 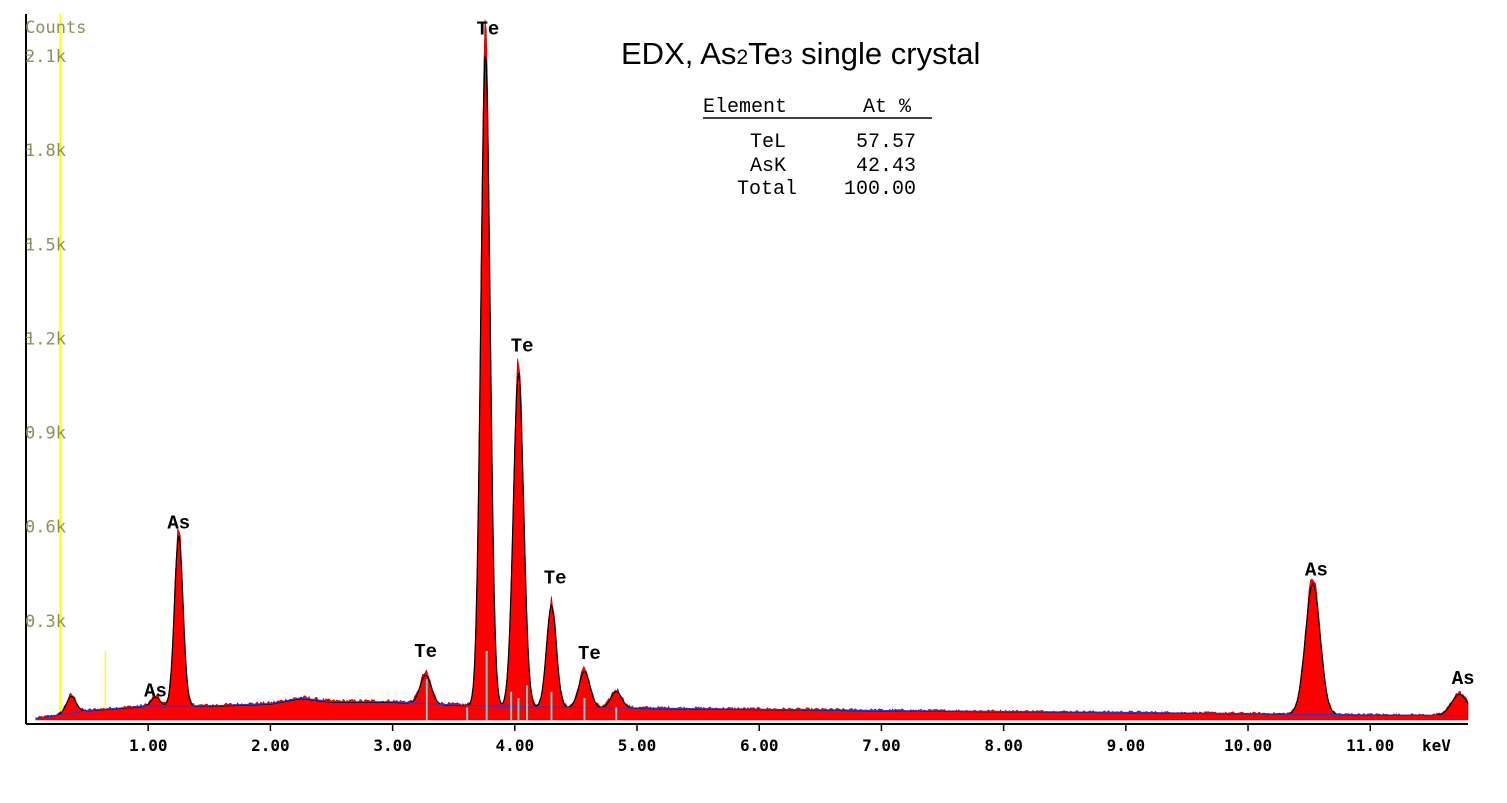 What do you see at coordinates (45, 622) in the screenshot?
I see `y-tick-label: 0.3k` at bounding box center [45, 622].